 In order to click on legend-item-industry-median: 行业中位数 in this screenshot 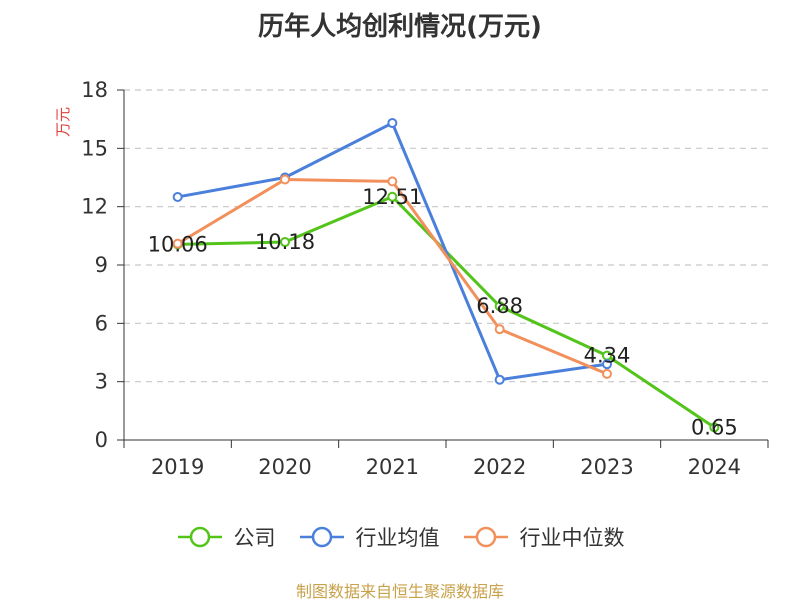, I will do `click(543, 537)`.